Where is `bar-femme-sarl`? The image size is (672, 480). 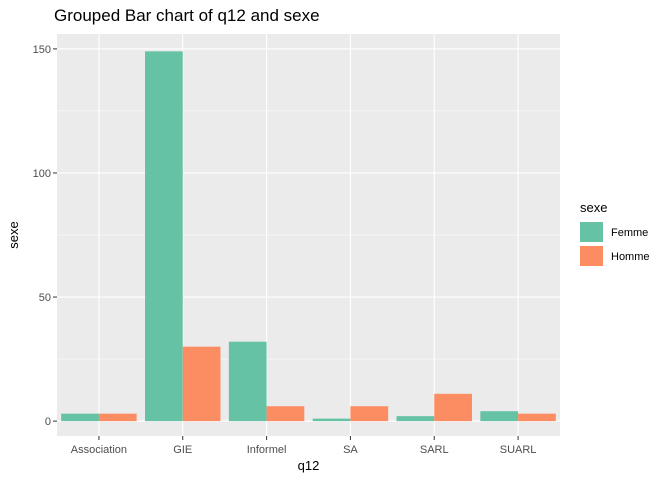
bar-femme-sarl is located at coordinates (415, 419).